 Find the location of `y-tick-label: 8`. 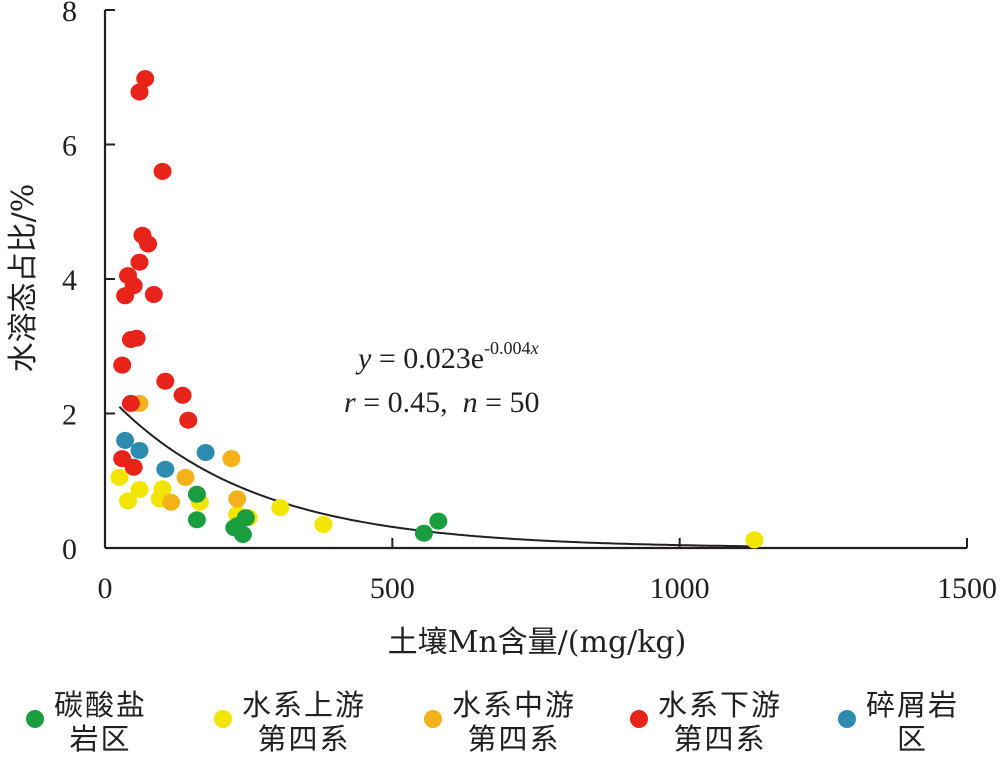

y-tick-label: 8 is located at coordinates (69, 14).